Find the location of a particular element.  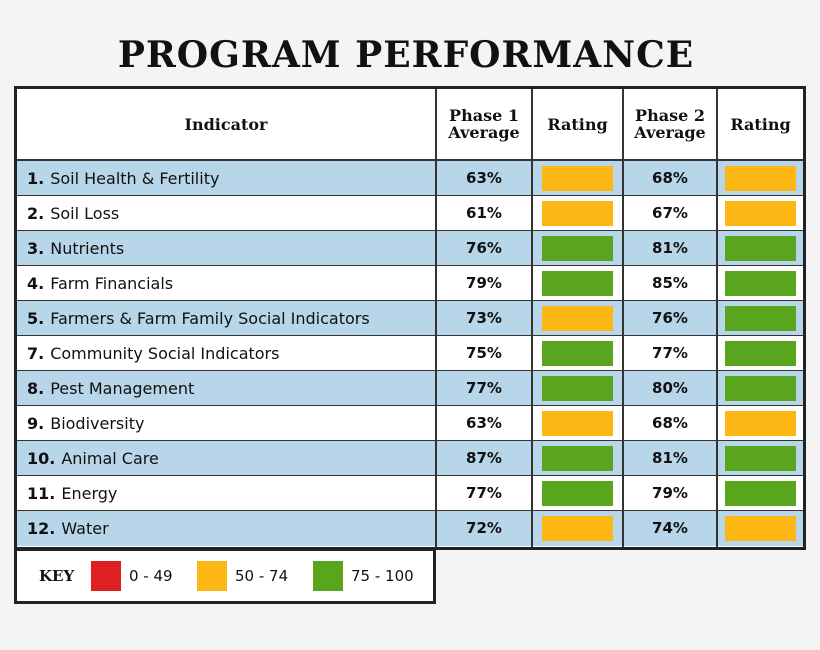

indicator-cell: 12. Water is located at coordinates (68, 528).